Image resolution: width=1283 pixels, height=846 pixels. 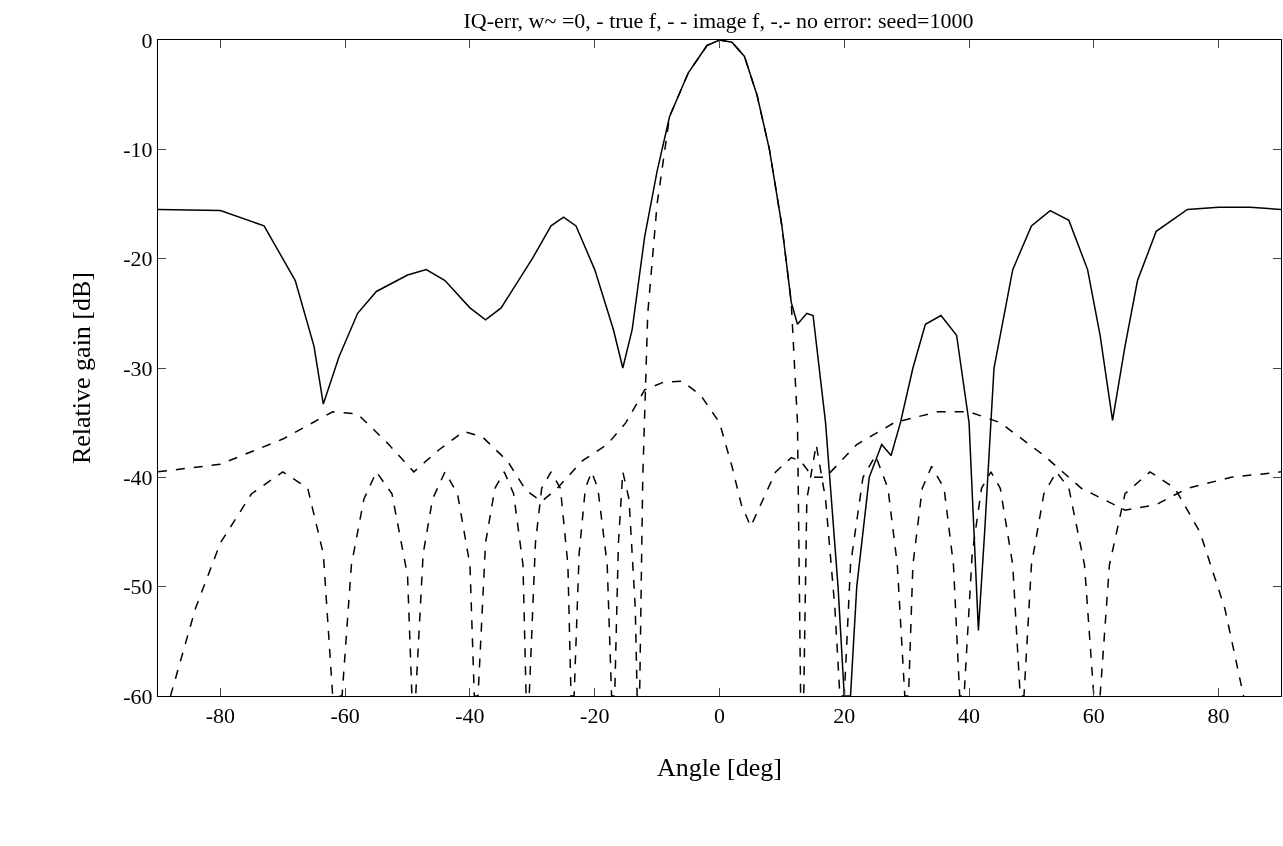 I want to click on y-tick-label: -40, so click(x=138, y=478).